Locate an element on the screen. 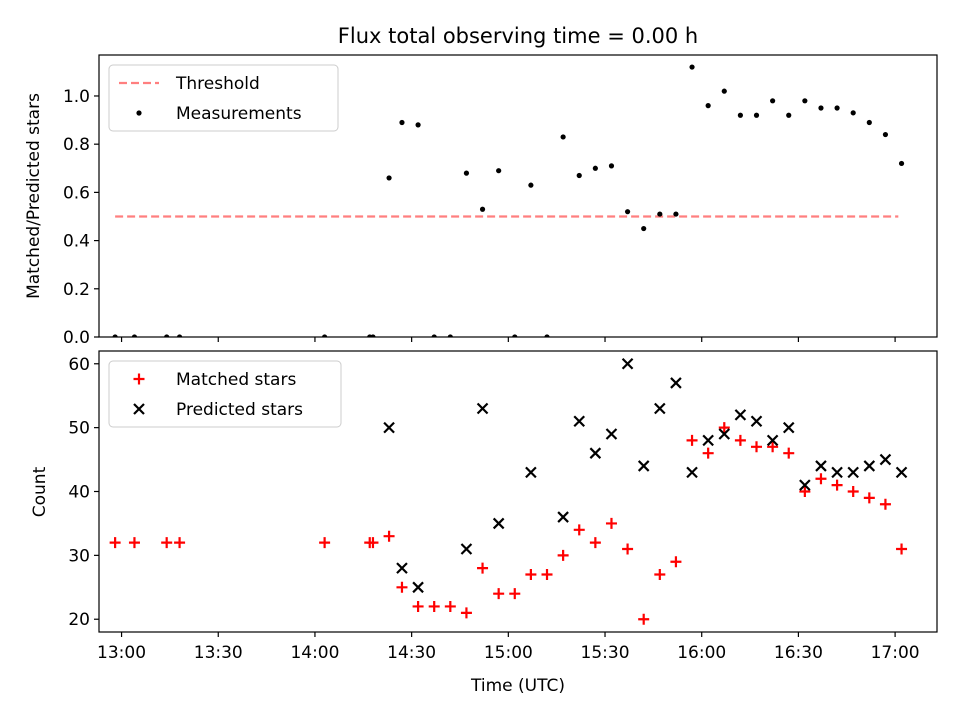  y-tick-label: 30 is located at coordinates (79, 556).